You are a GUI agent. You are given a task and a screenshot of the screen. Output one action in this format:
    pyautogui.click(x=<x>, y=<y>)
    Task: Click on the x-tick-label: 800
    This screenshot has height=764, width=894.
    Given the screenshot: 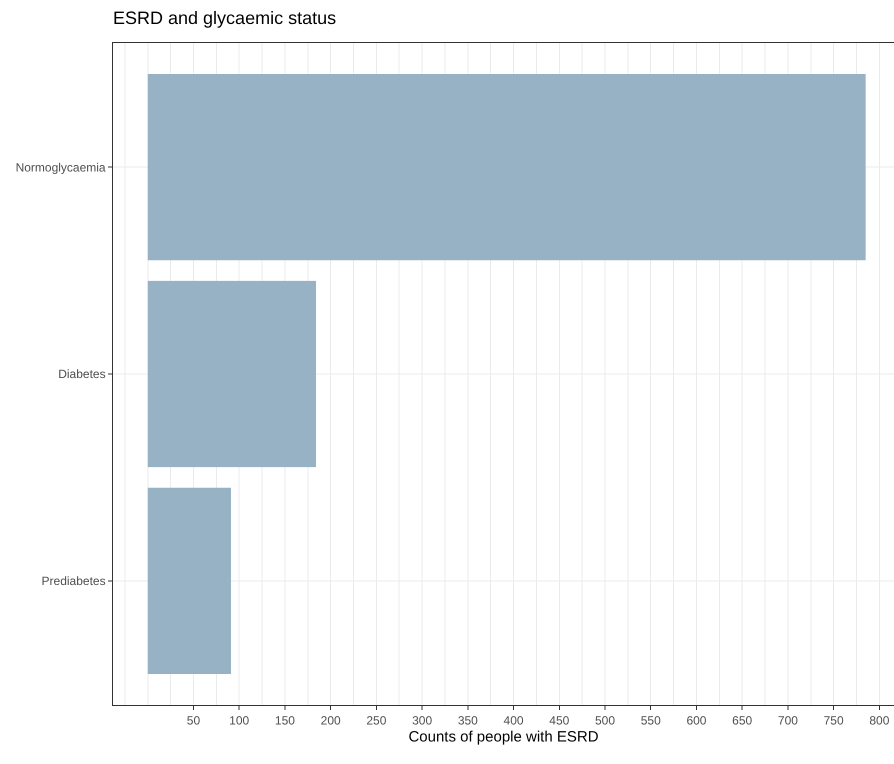 What is the action you would take?
    pyautogui.click(x=879, y=720)
    